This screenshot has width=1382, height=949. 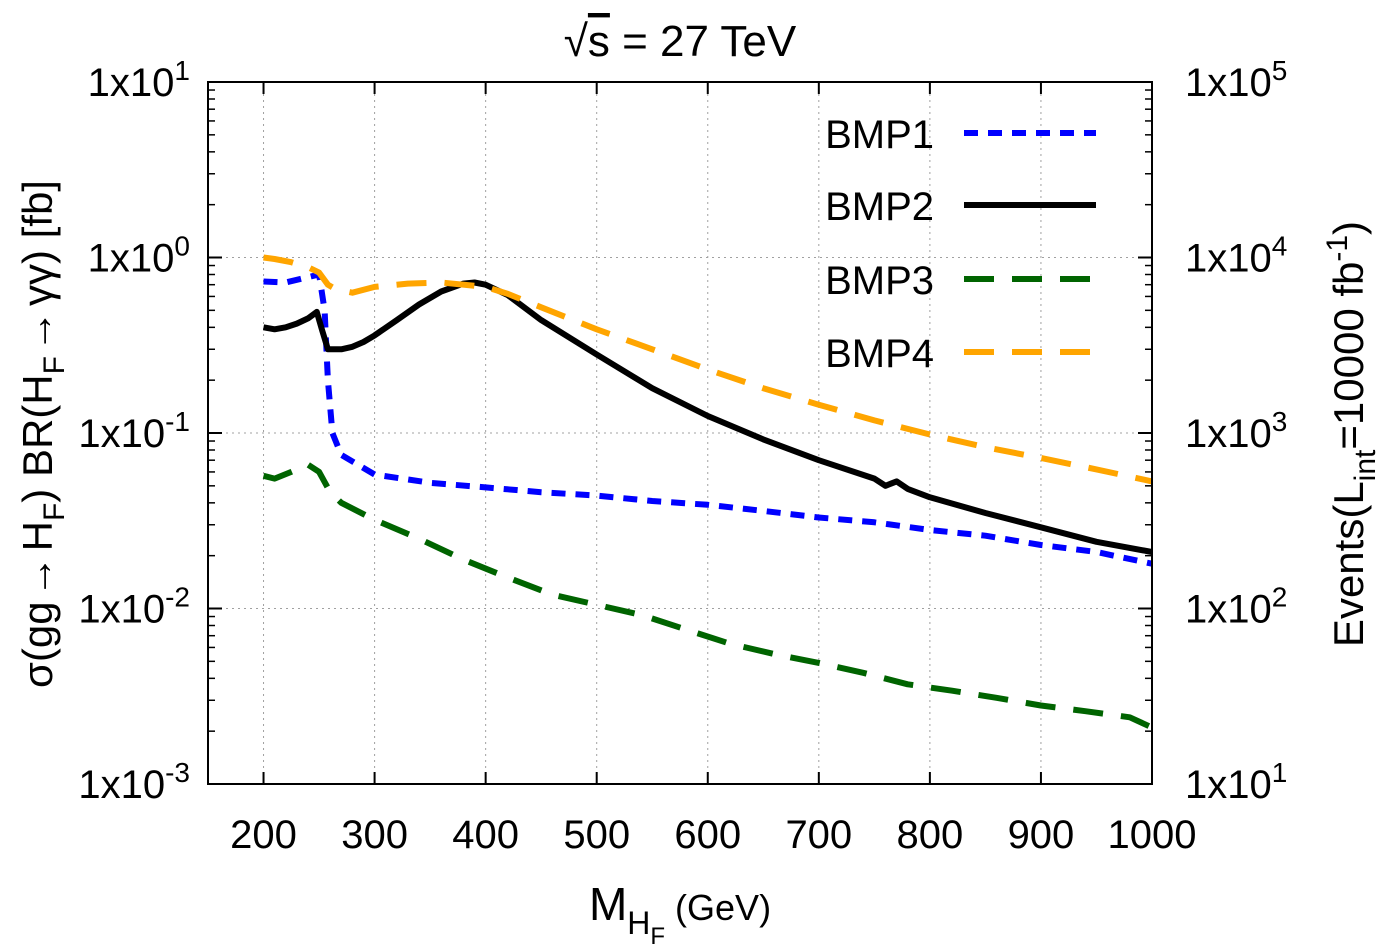 I want to click on y2-tick-label: 1x10⁵, so click(x=1236, y=80).